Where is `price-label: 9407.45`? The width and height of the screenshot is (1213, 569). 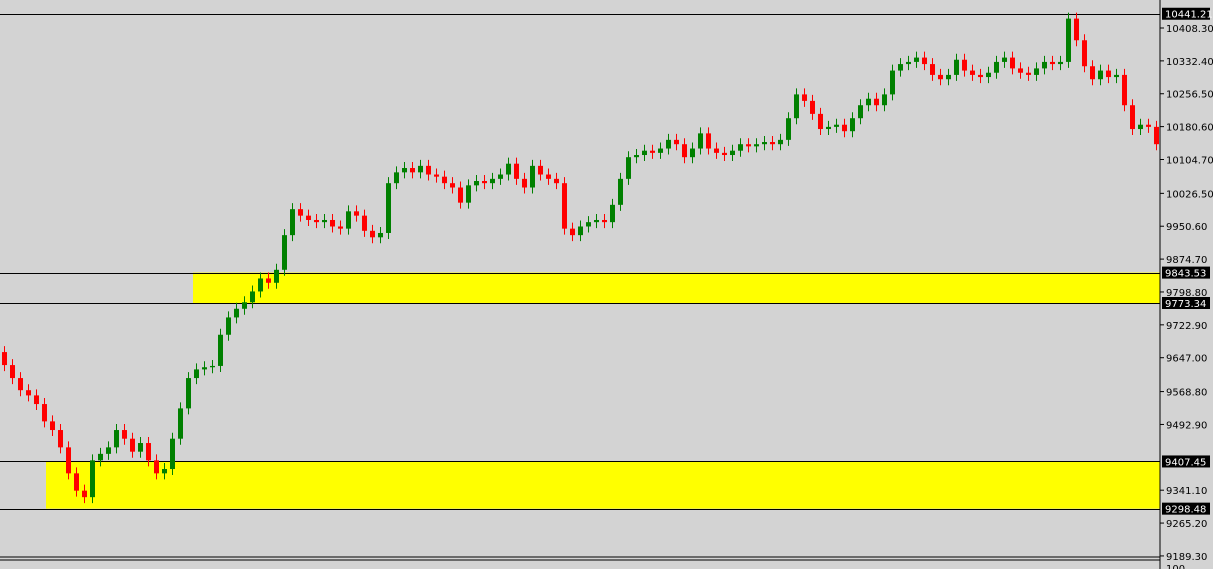
price-label: 9407.45 is located at coordinates (1185, 462).